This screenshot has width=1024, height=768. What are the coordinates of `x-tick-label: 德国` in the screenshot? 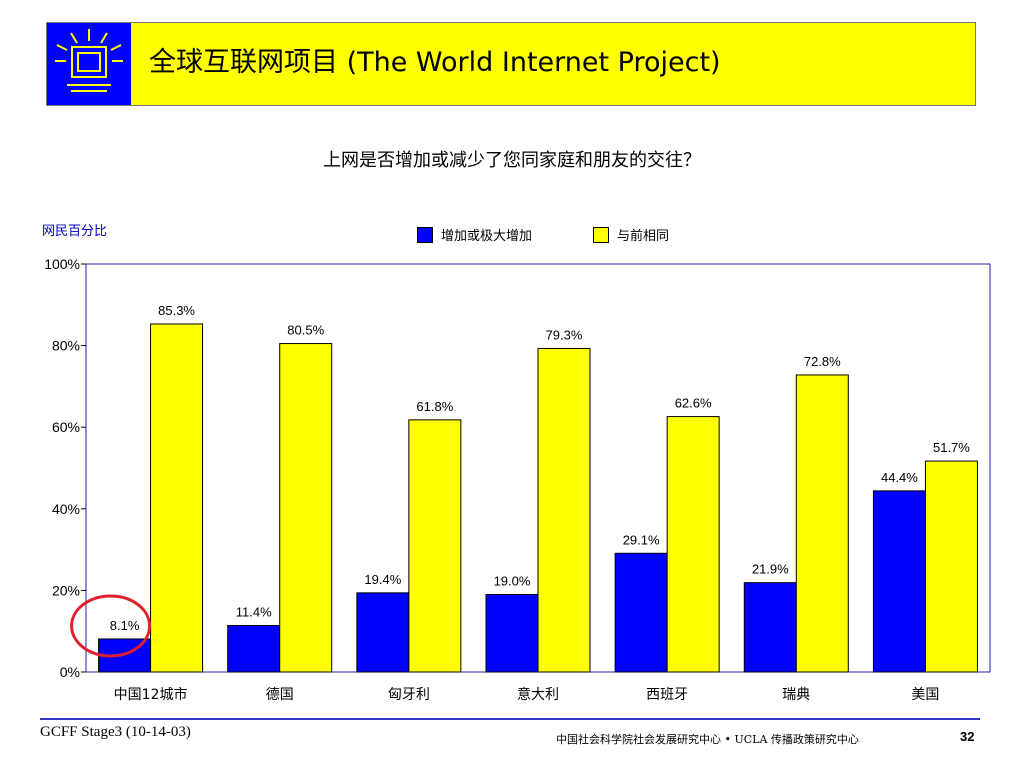 It's located at (280, 695).